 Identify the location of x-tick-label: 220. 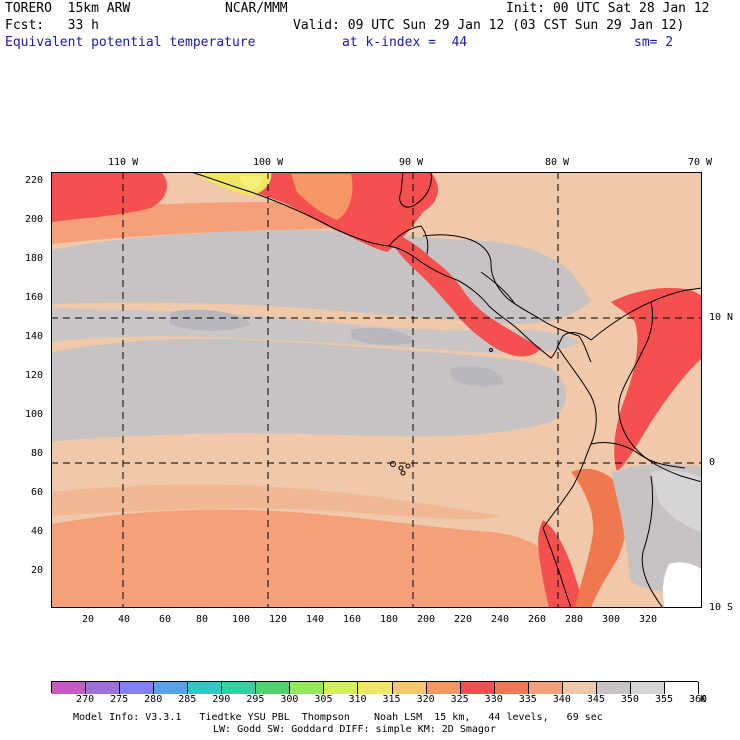
(463, 619).